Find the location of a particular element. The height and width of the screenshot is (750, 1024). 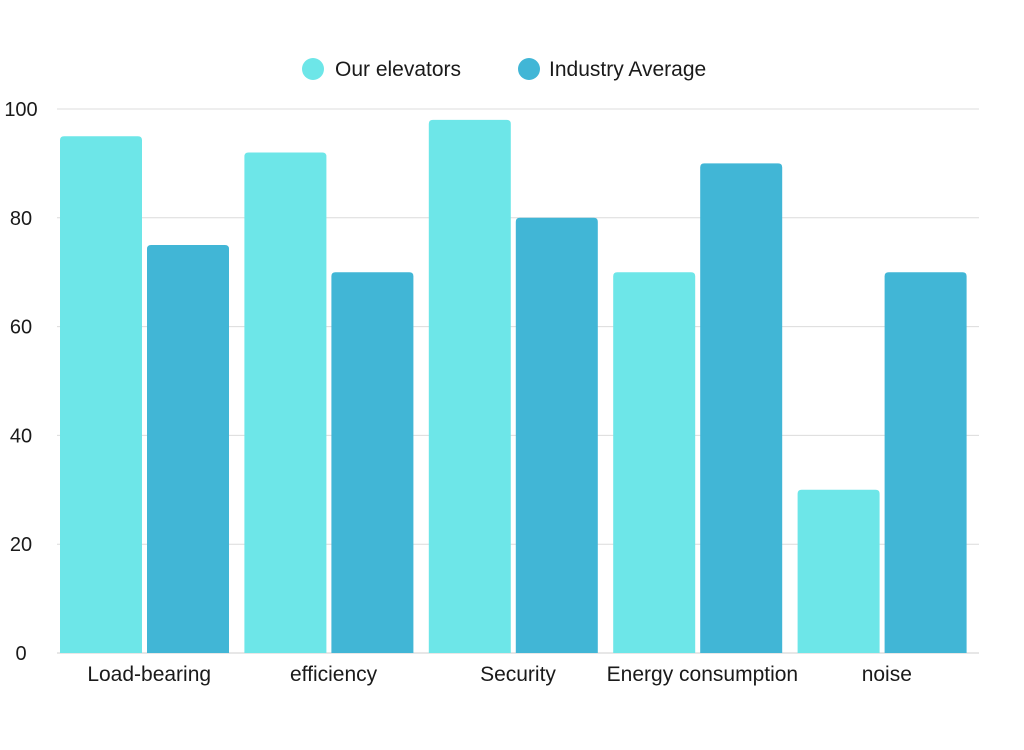

x-category-label: Energy consumption is located at coordinates (702, 674).